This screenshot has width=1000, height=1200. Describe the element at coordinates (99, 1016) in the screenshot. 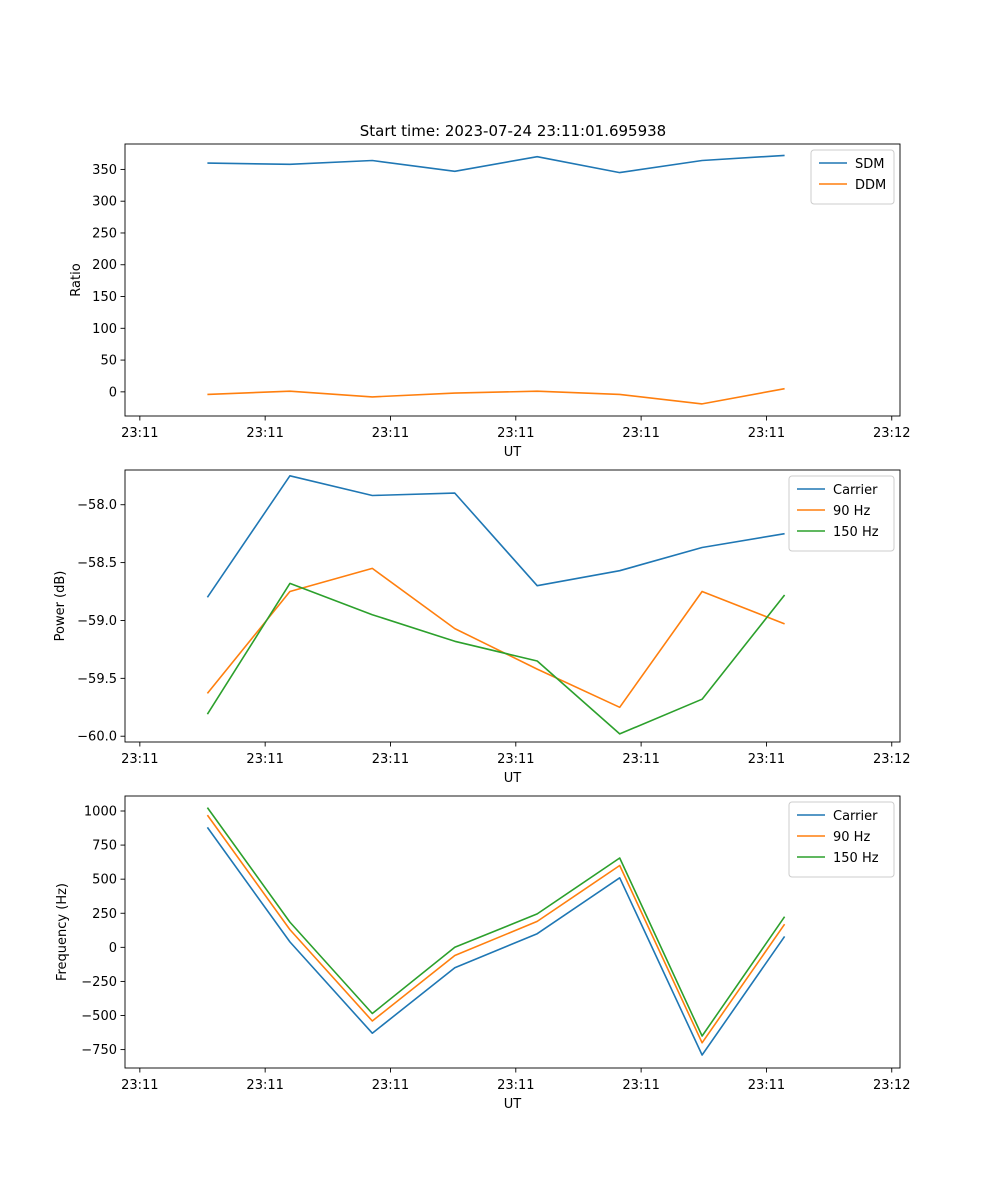

I see `y-tick-label: −500` at that location.